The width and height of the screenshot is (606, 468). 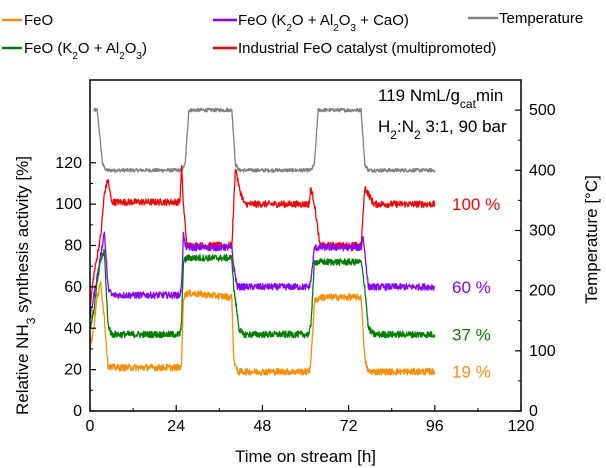 I want to click on y-right-tick-label: 0, so click(x=533, y=411).